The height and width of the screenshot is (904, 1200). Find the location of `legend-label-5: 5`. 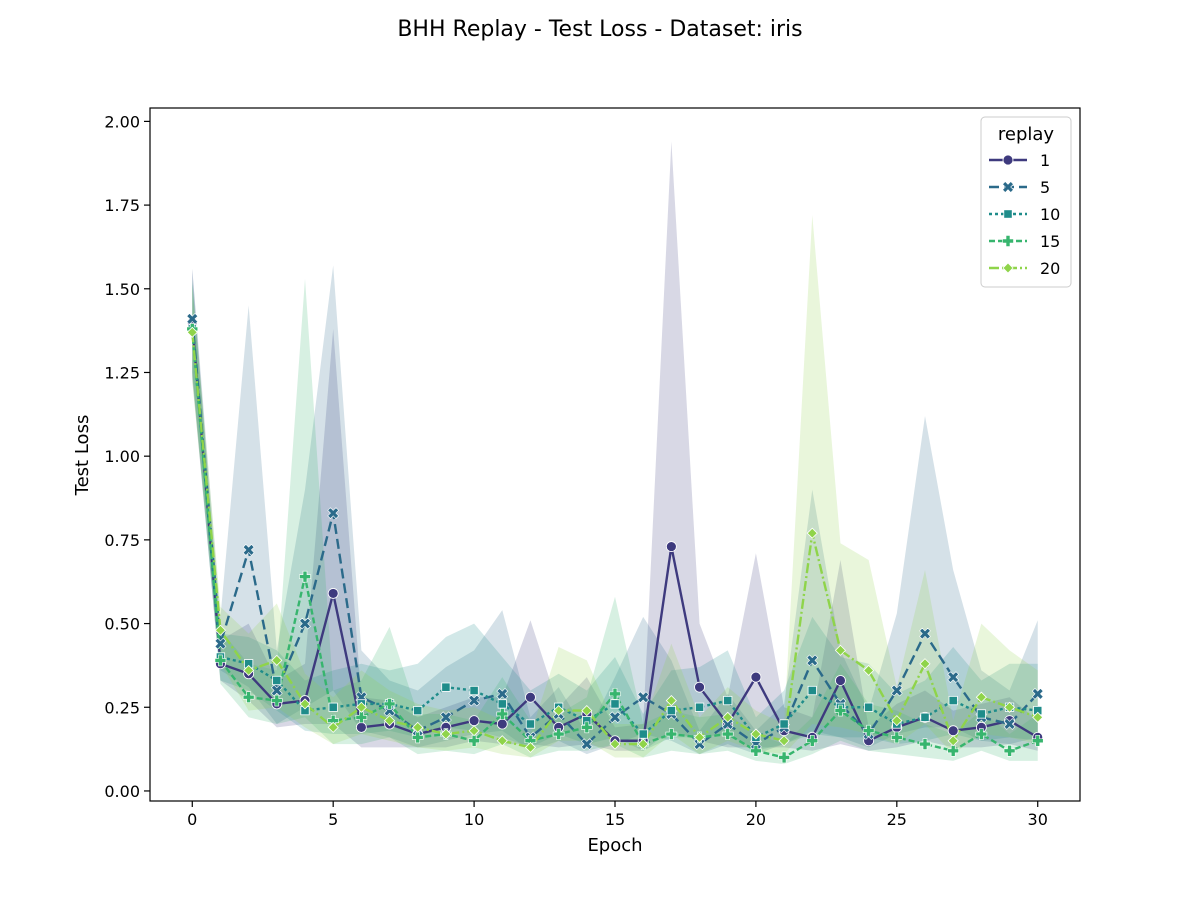

legend-label-5: 5 is located at coordinates (1045, 187).